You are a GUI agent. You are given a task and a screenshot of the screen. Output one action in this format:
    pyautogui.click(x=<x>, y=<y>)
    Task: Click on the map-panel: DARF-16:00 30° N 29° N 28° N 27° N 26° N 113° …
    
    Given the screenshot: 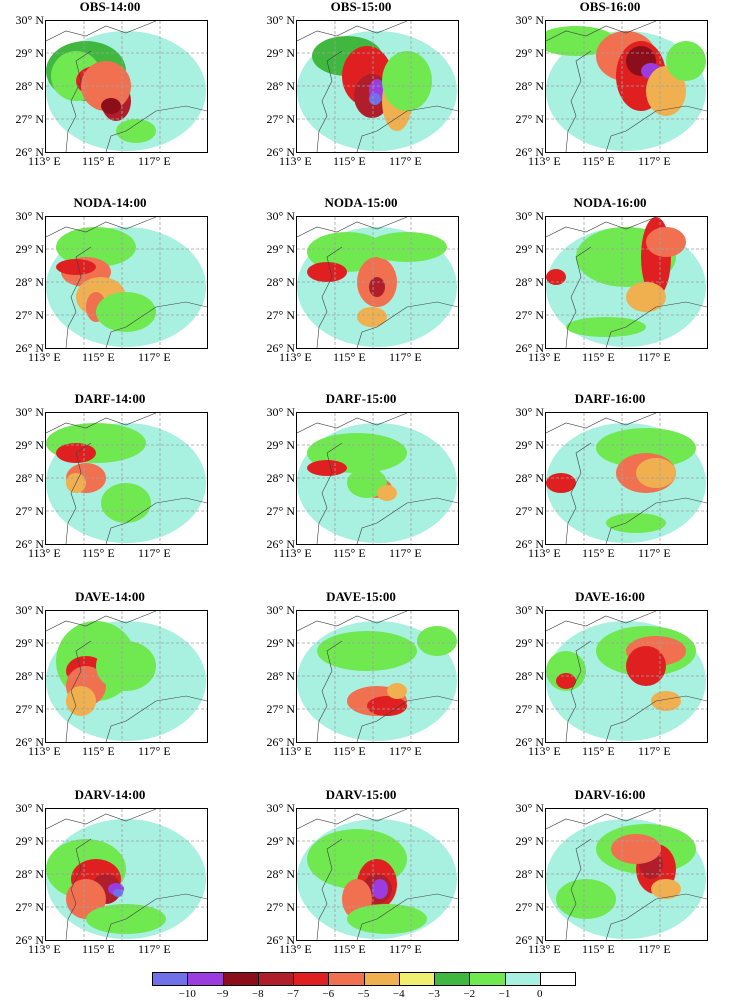 What is the action you would take?
    pyautogui.click(x=610, y=481)
    